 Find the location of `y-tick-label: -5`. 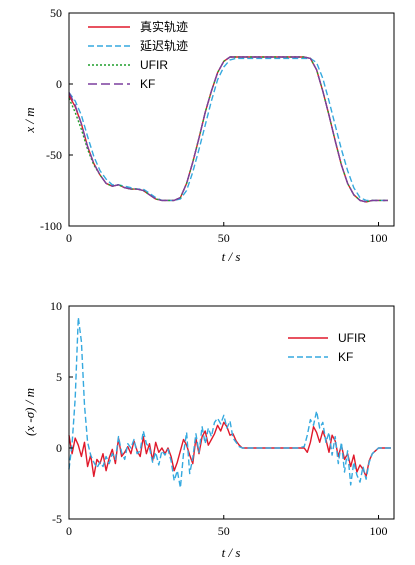

y-tick-label: -5 is located at coordinates (57, 519).